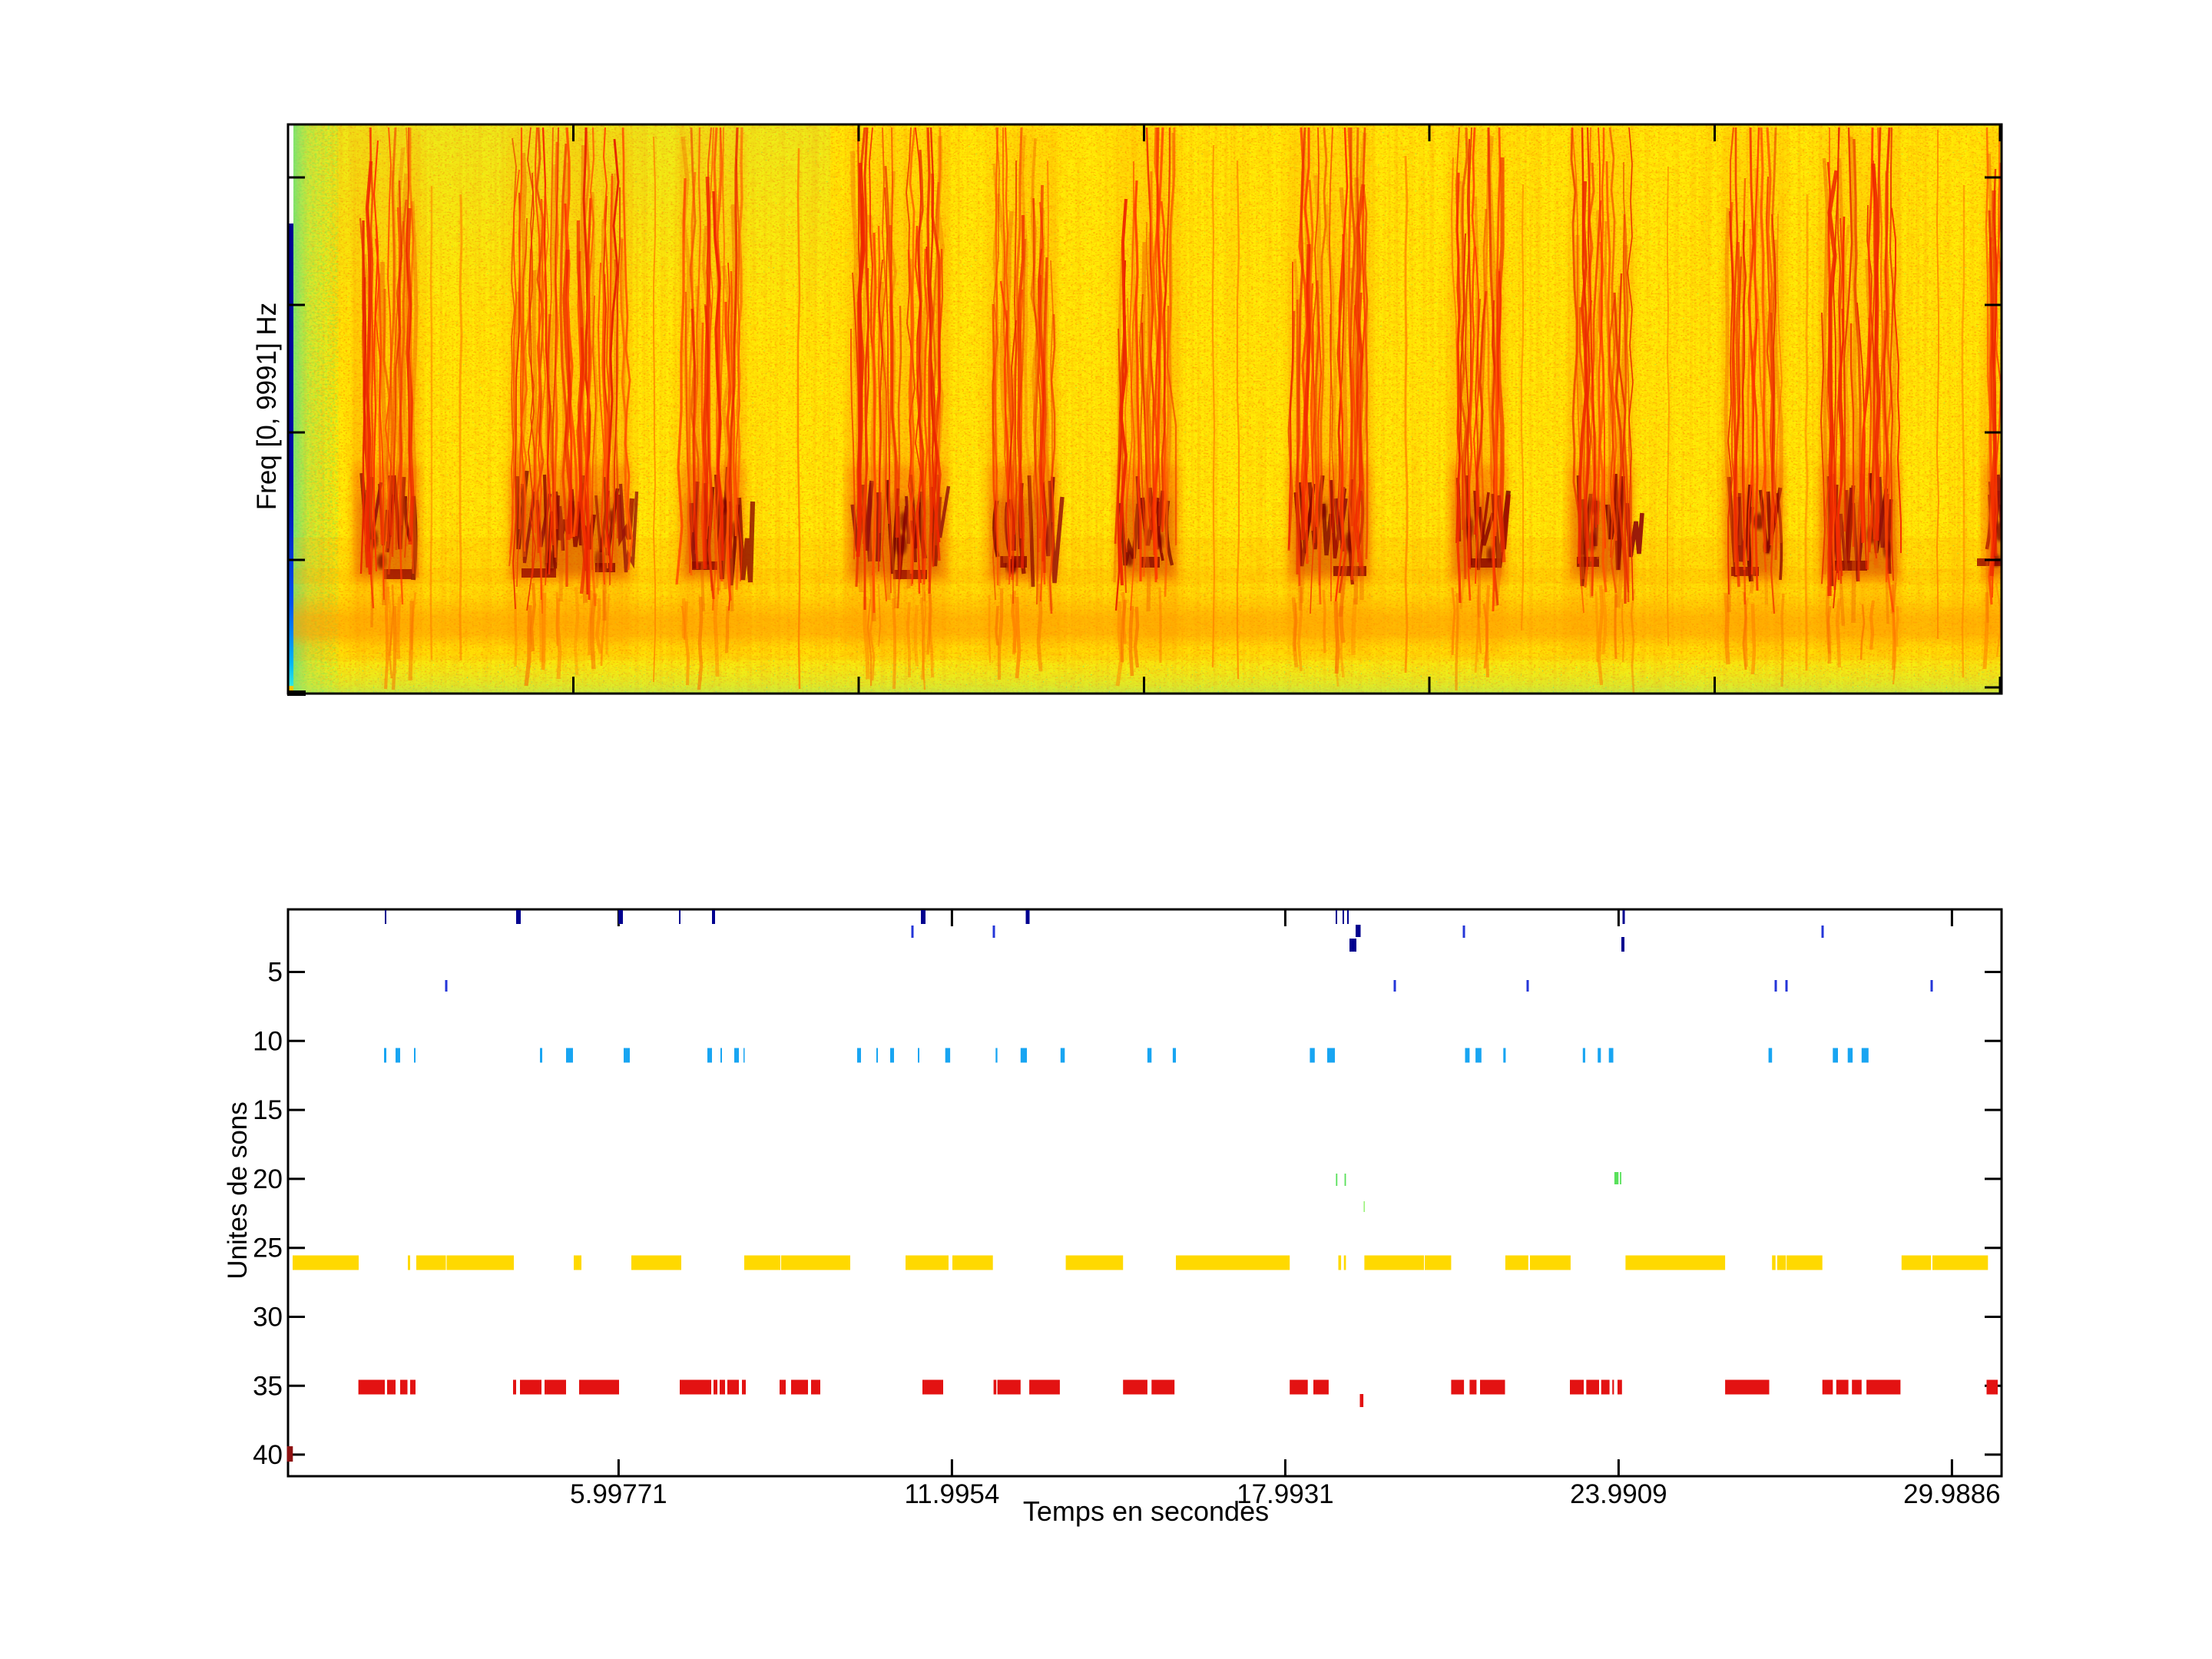  Describe the element at coordinates (1618, 1494) in the screenshot. I see `svg-text: 23.9909` at that location.